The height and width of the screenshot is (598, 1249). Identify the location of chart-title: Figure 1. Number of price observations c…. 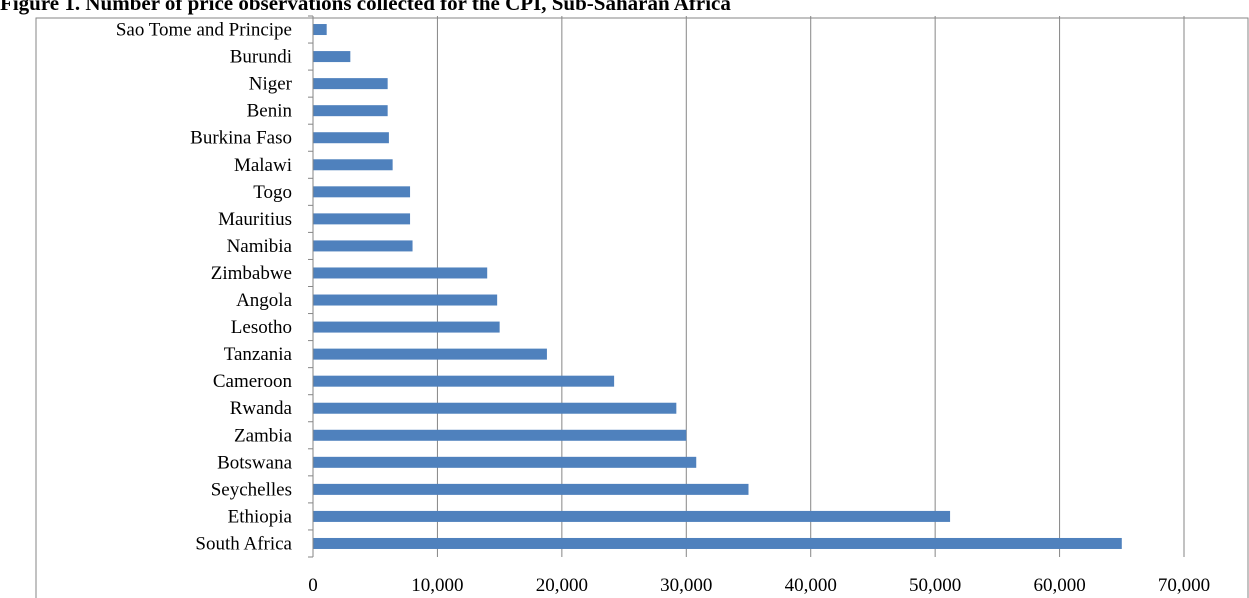
(365, 7).